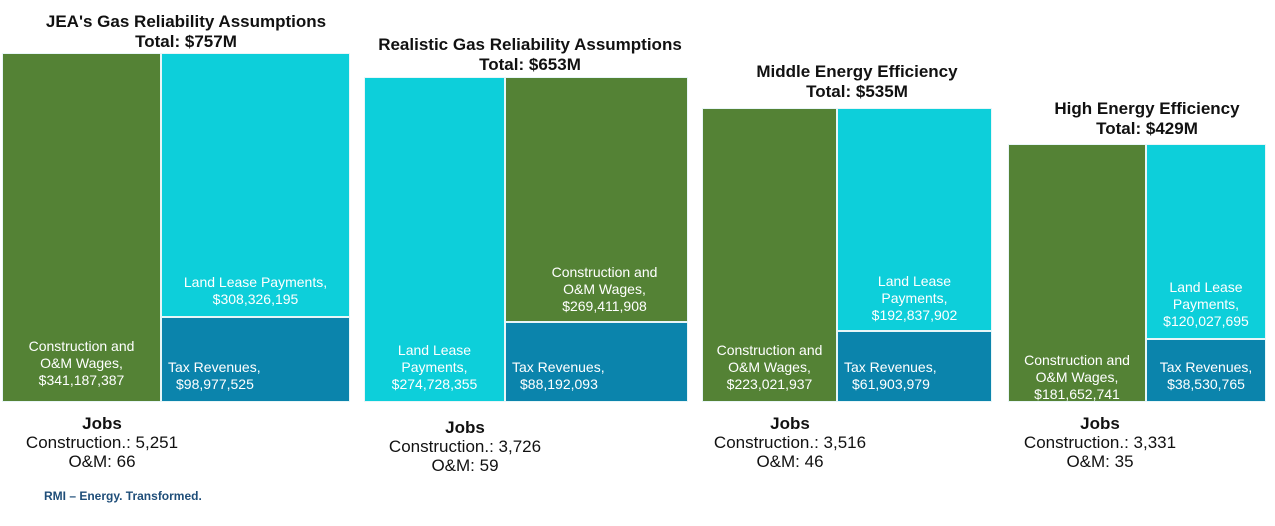 The height and width of the screenshot is (526, 1275). I want to click on tile-label: Construction and O&M Wages, $269,411,908, so click(604, 289).